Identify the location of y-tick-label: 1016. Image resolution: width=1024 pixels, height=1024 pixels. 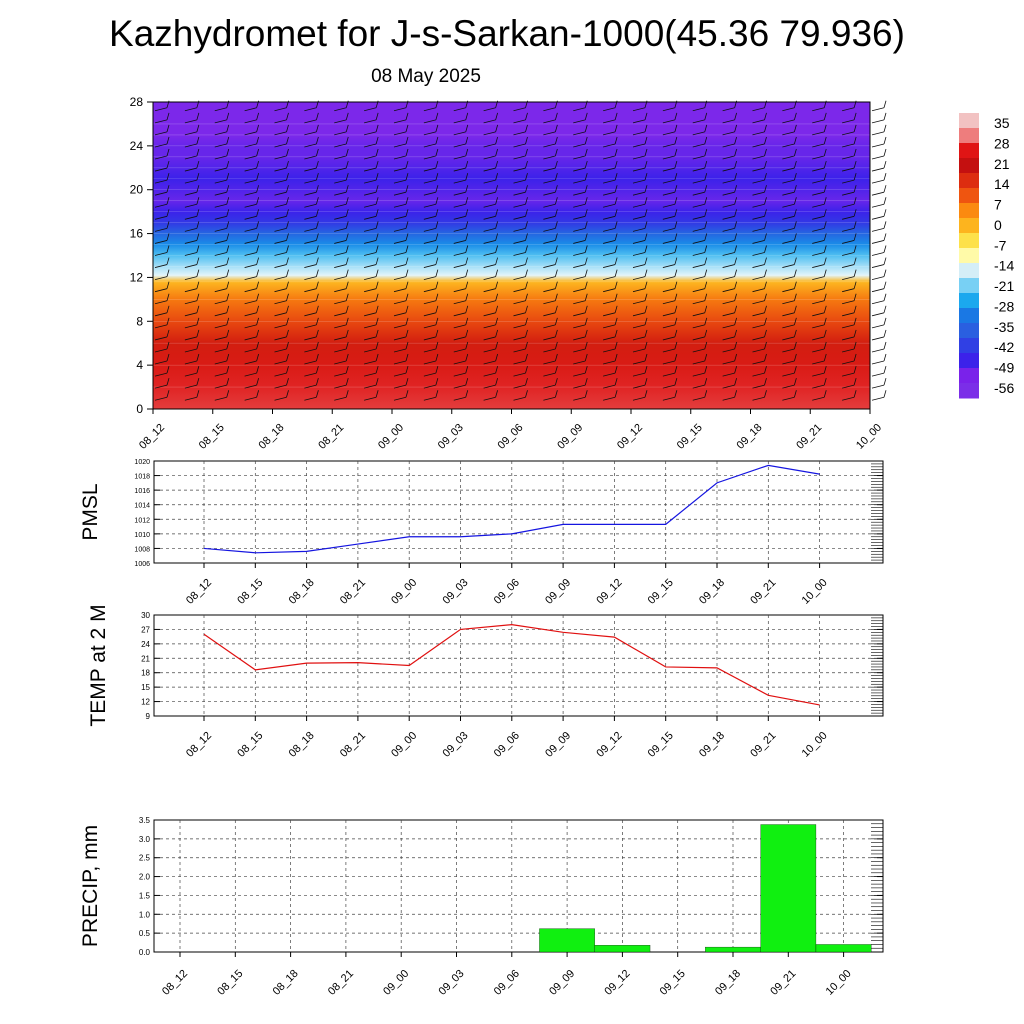
(142, 491).